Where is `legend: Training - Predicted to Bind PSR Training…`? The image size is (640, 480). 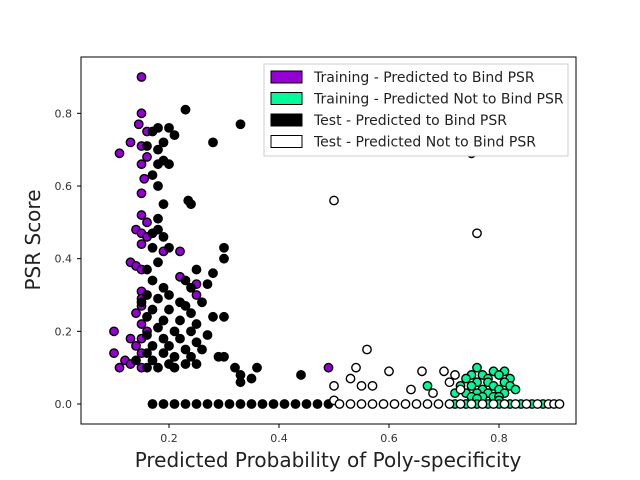
legend: Training - Predicted to Bind PSR Training… is located at coordinates (416, 110).